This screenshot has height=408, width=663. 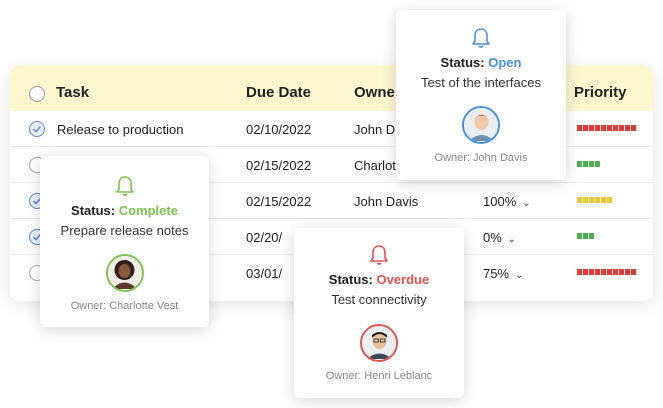 What do you see at coordinates (37, 94) in the screenshot?
I see `select-all-checkbox` at bounding box center [37, 94].